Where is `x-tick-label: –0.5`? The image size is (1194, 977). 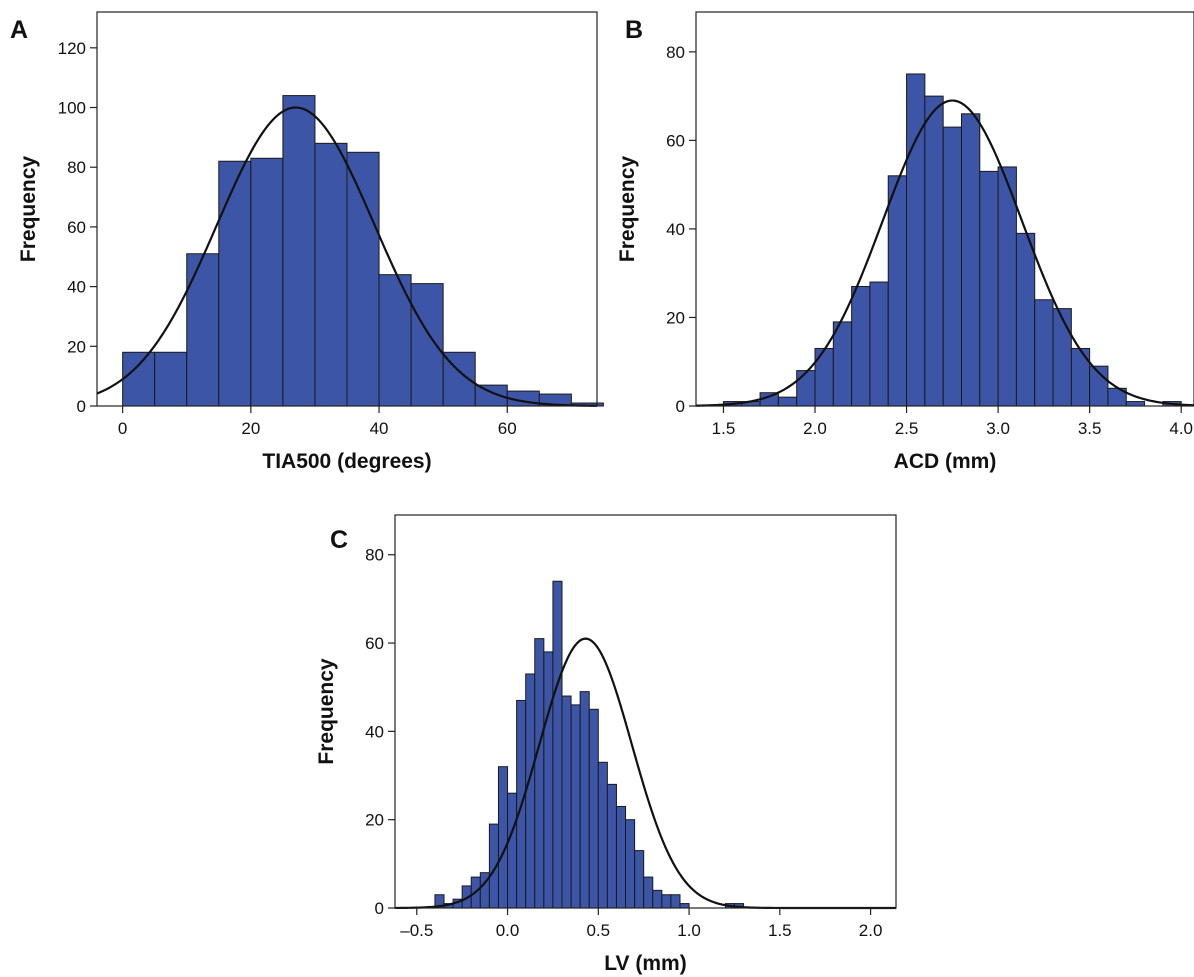
x-tick-label: –0.5 is located at coordinates (416, 930).